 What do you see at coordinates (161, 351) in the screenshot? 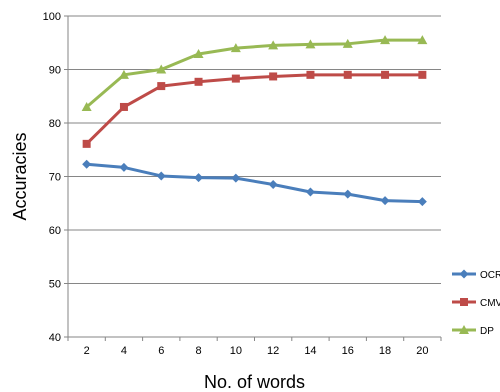
I see `x-tick-label: 6` at bounding box center [161, 351].